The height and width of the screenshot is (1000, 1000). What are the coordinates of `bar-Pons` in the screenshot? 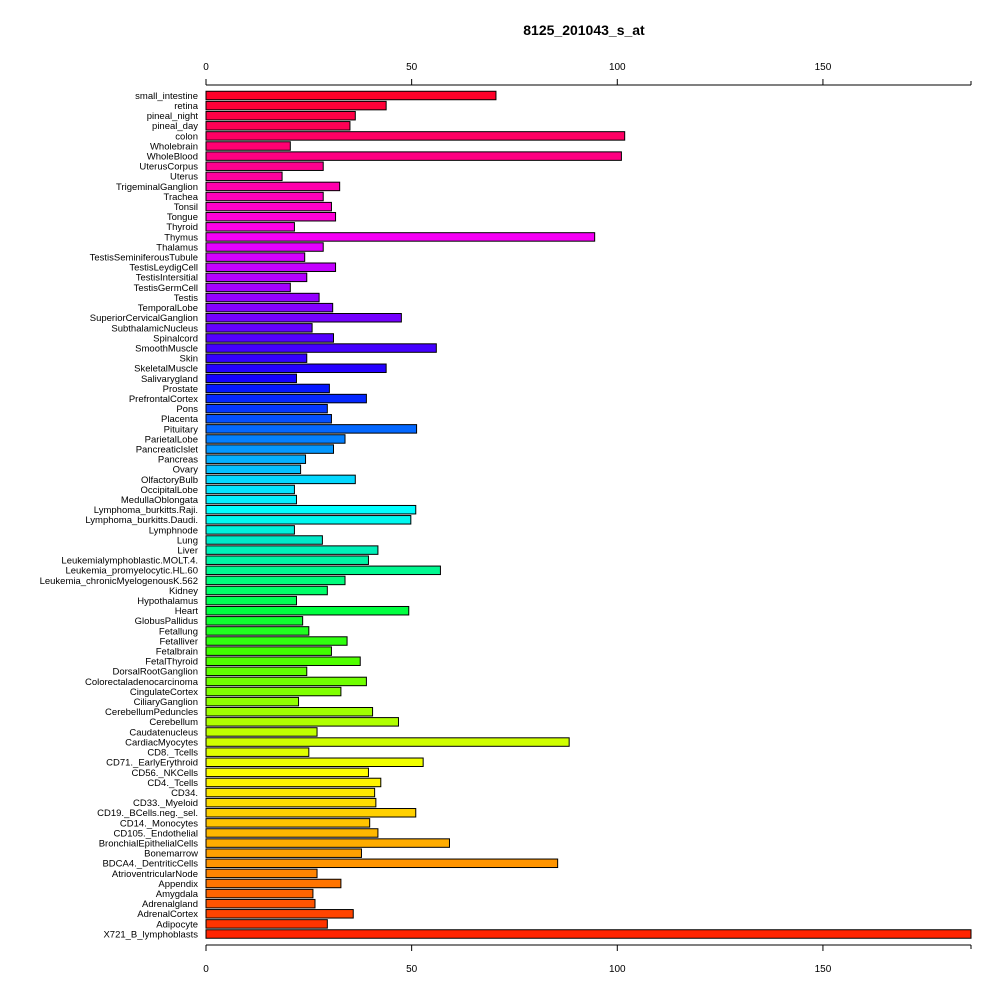 It's located at (266, 408).